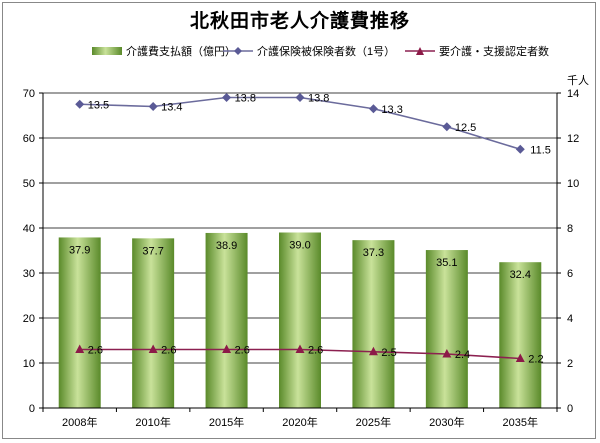 This screenshot has height=443, width=600. What do you see at coordinates (326, 51) in the screenshot?
I see `legend-label-line1: 介護保険被保険者数（1号）` at bounding box center [326, 51].